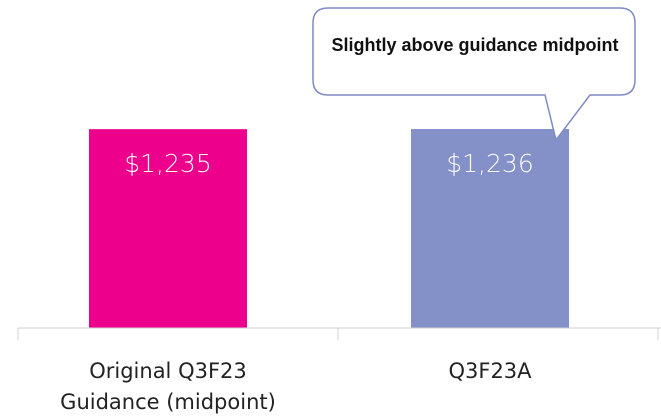 This screenshot has width=661, height=418. Describe the element at coordinates (490, 371) in the screenshot. I see `x-tick-label: Q3F23A` at that location.